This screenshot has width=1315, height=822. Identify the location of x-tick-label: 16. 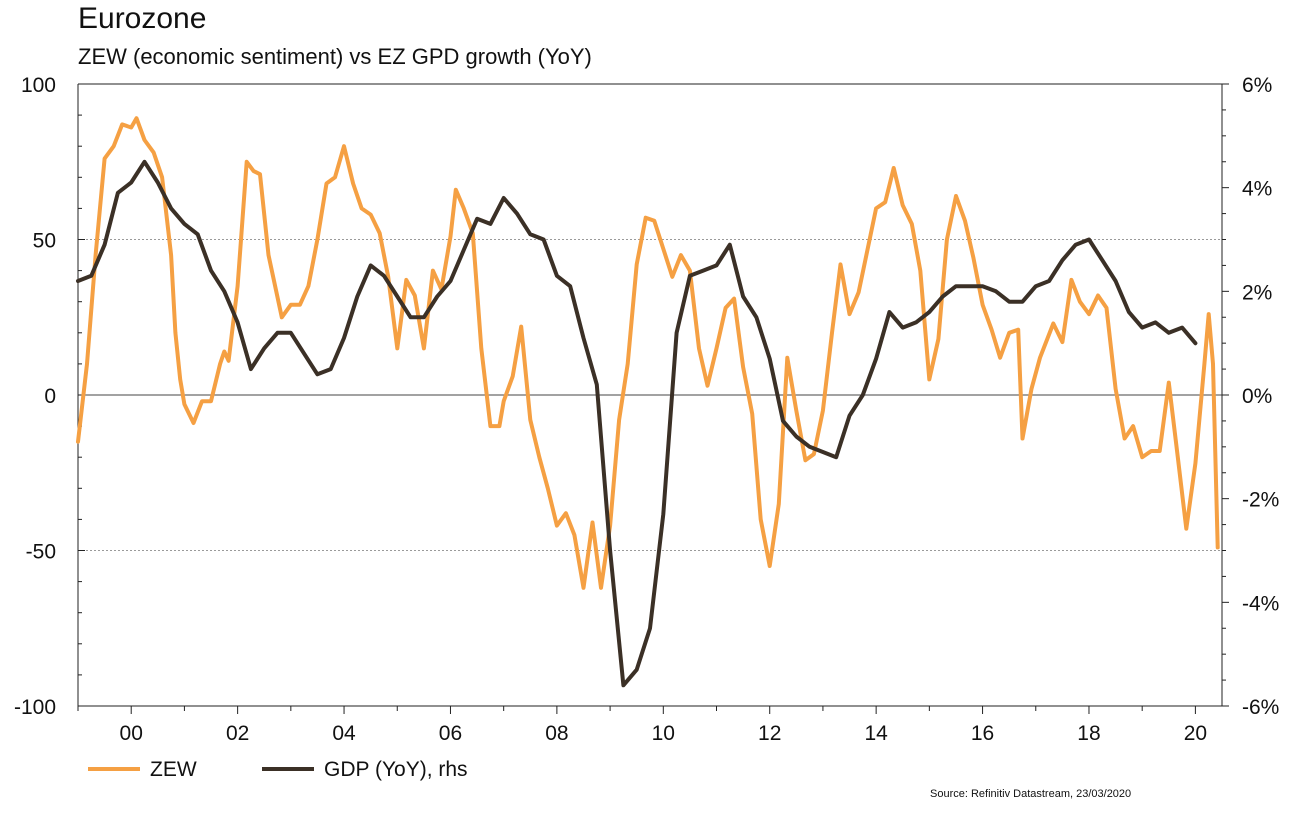
(982, 733).